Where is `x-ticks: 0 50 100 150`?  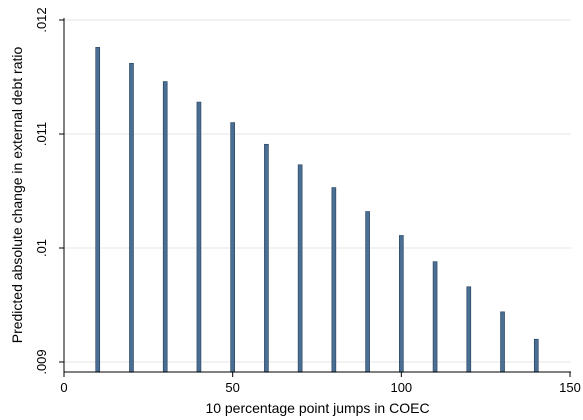
x-ticks: 0 50 100 150 is located at coordinates (320, 383).